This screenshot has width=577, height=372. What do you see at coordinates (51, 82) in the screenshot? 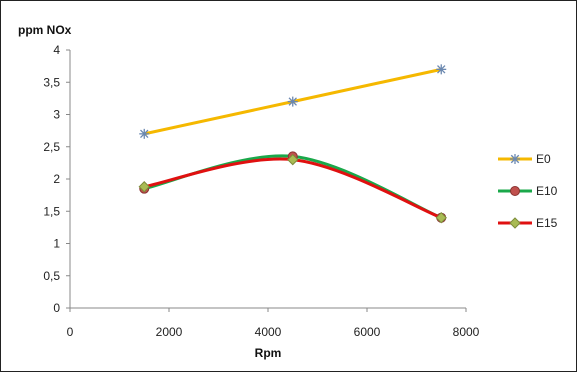
I see `y-tick-label: 3,5` at bounding box center [51, 82].